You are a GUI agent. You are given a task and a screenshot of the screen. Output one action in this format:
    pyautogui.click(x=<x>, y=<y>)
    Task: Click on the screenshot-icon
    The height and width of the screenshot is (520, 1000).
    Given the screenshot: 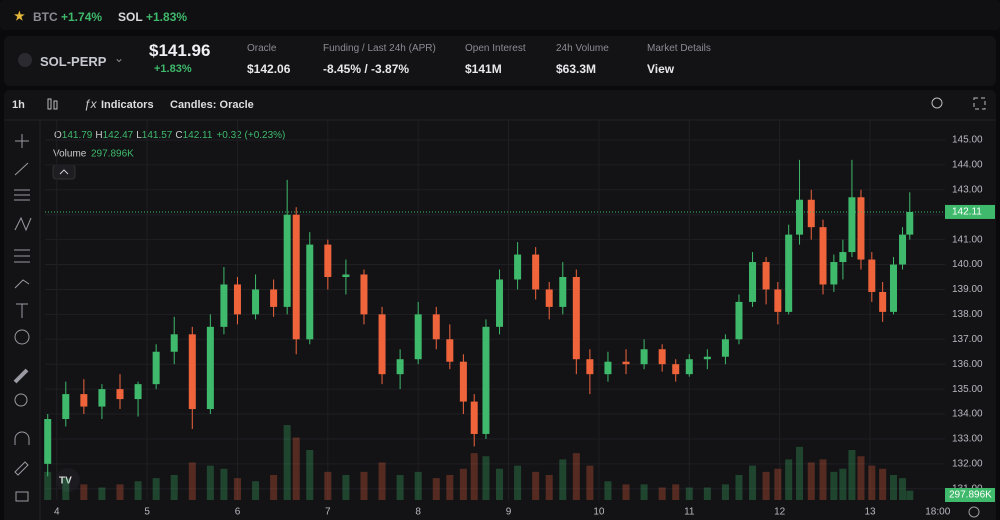 What is the action you would take?
    pyautogui.click(x=937, y=103)
    